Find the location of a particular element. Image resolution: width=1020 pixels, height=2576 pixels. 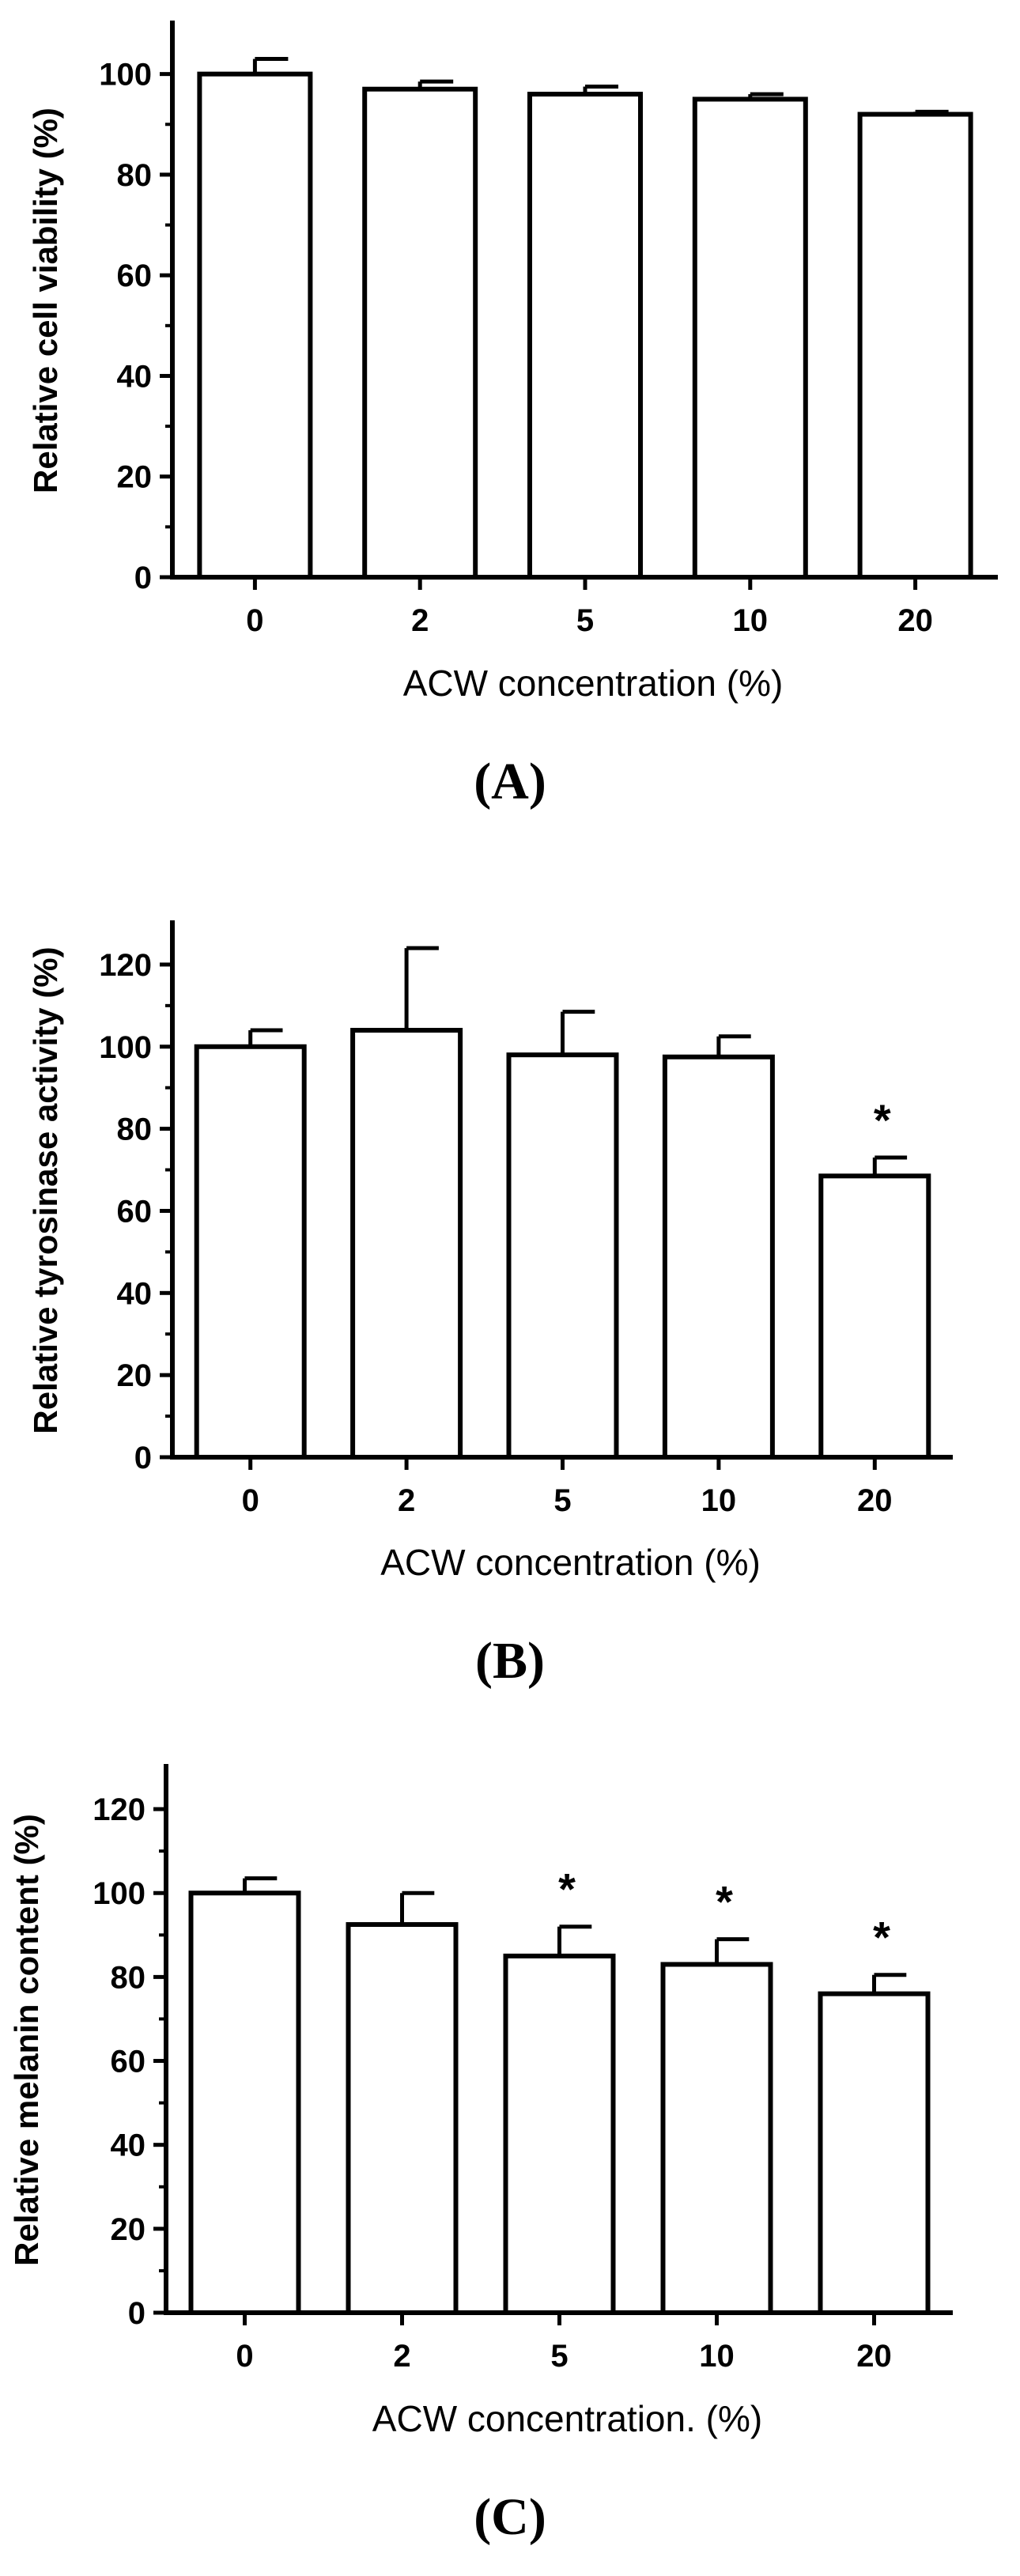

x-axis-label: ACW concentration. (%) is located at coordinates (567, 2418).